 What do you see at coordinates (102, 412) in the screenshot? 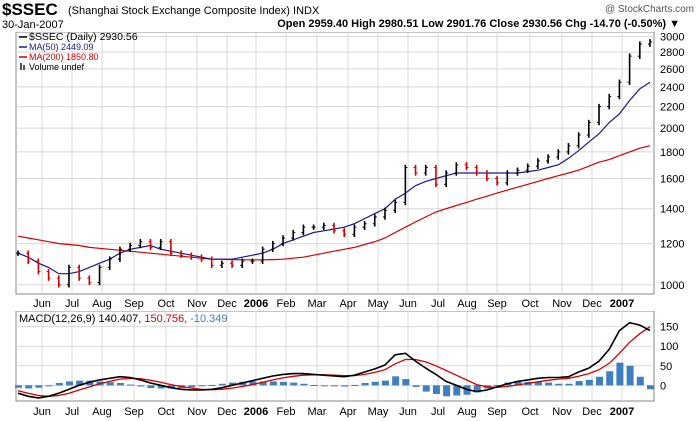
I see `x-tick-label: Aug` at bounding box center [102, 412].